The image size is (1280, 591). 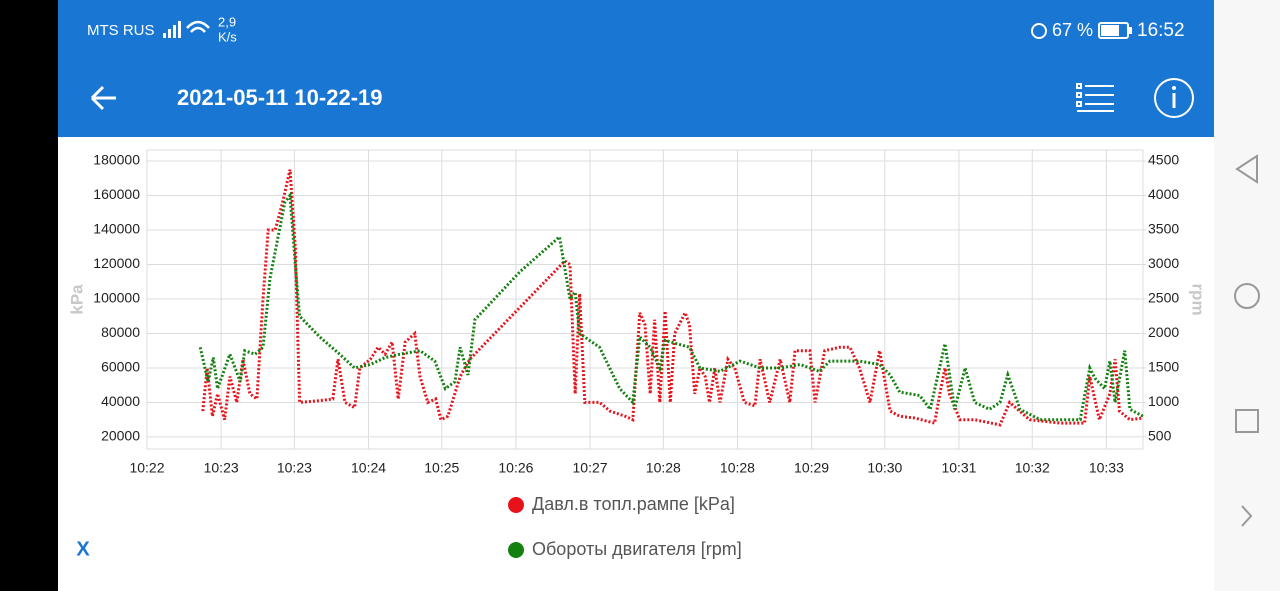 I want to click on alarm-icon, so click(x=1039, y=31).